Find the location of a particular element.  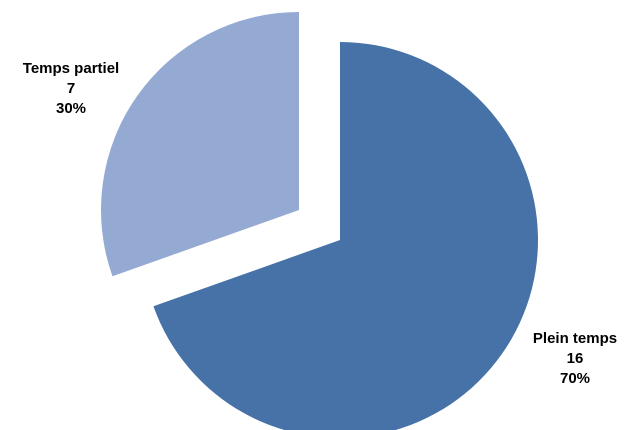

data-label-plein-temps: Plein temps 16 70% is located at coordinates (575, 358).